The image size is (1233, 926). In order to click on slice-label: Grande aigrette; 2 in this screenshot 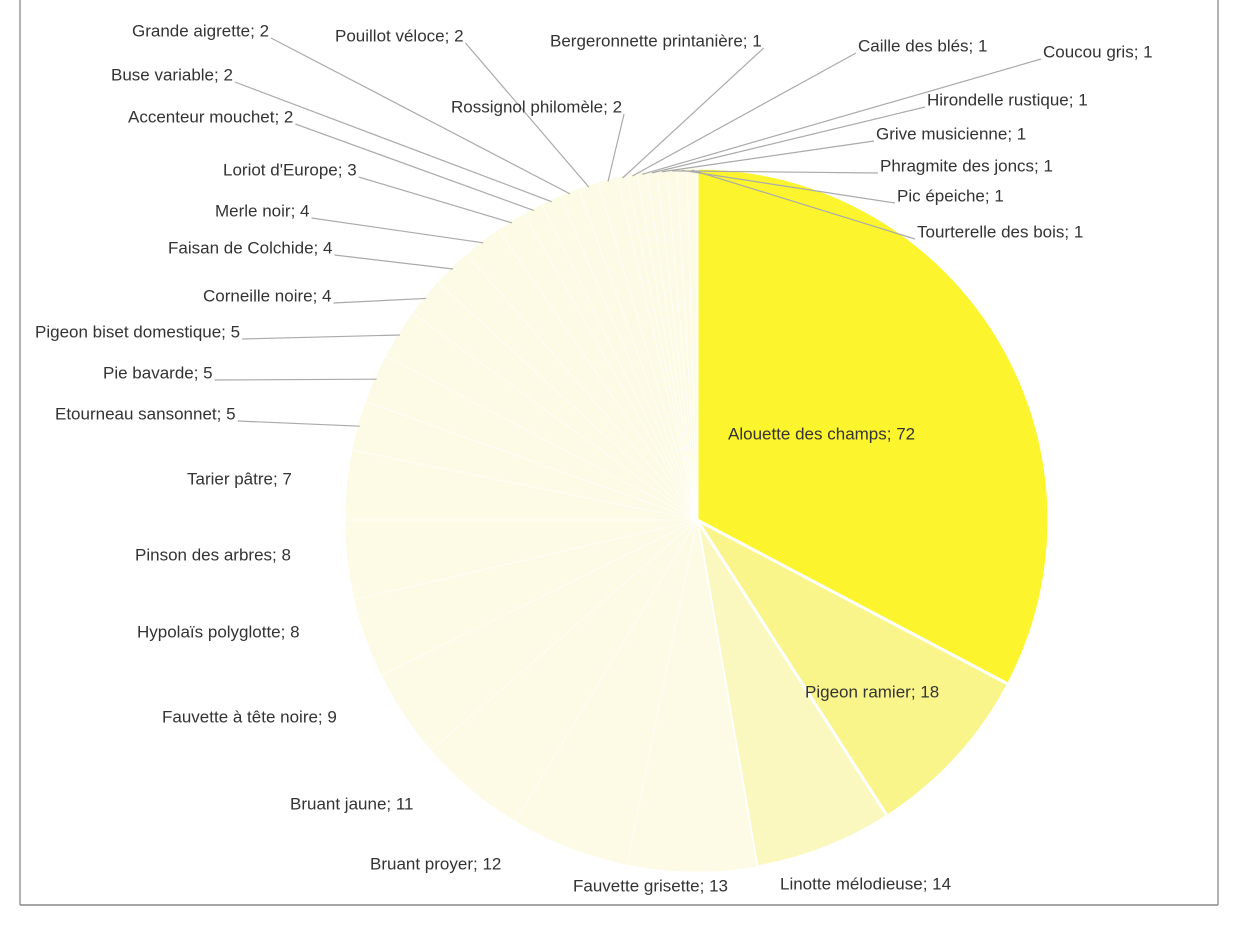, I will do `click(200, 30)`.